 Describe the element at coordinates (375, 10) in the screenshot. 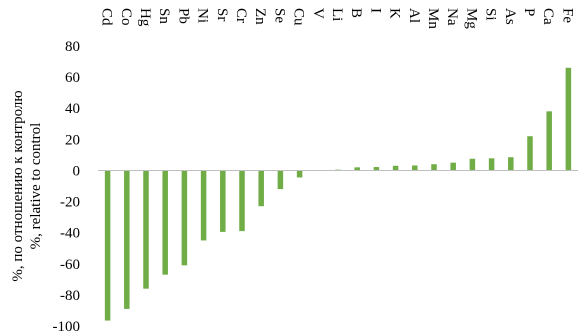

I see `category-label: I` at that location.